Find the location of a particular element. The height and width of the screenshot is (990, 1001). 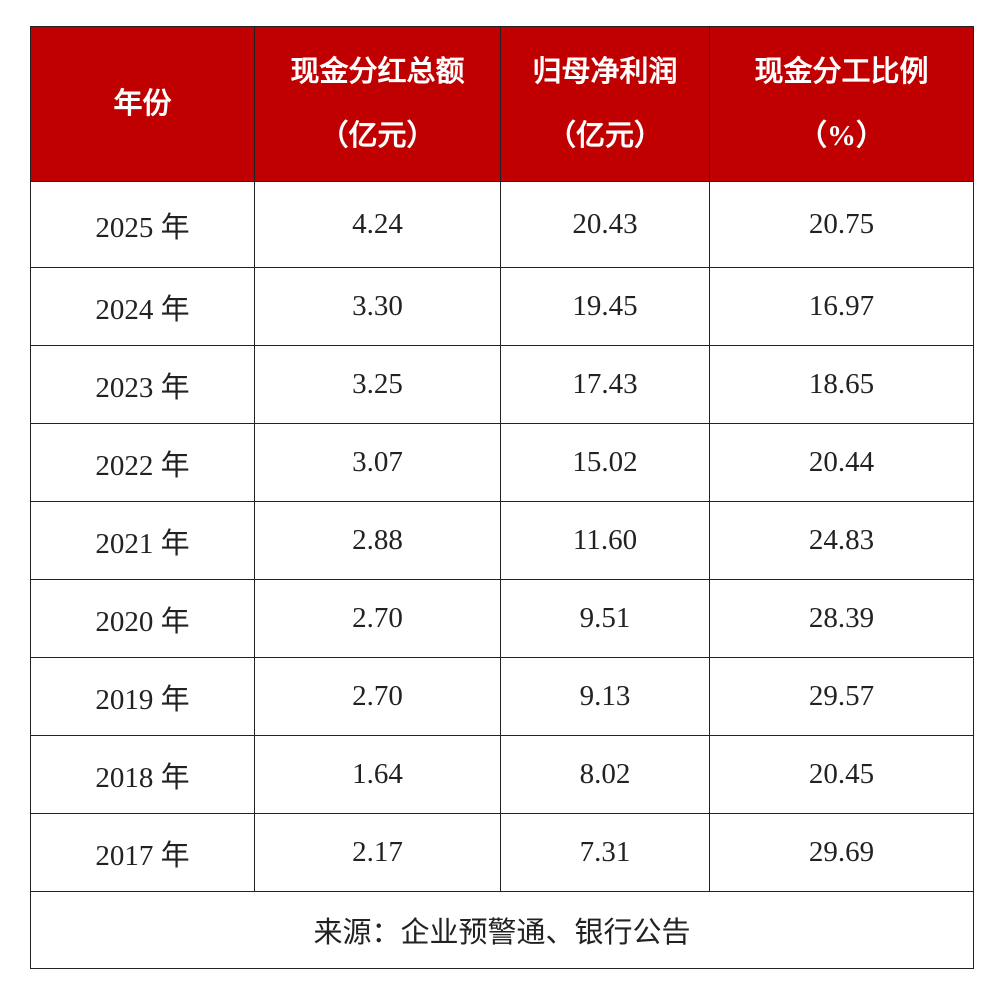

table-row: 2020 年 2.70 9.51 28.39 is located at coordinates (502, 618).